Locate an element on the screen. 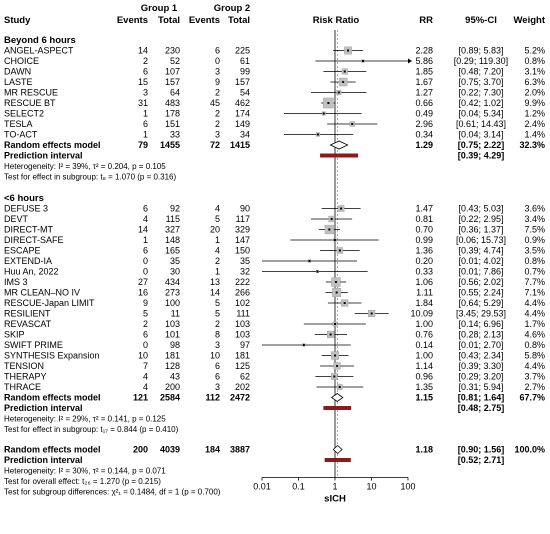  header-risk-ratio: Risk Ratio is located at coordinates (336, 20).